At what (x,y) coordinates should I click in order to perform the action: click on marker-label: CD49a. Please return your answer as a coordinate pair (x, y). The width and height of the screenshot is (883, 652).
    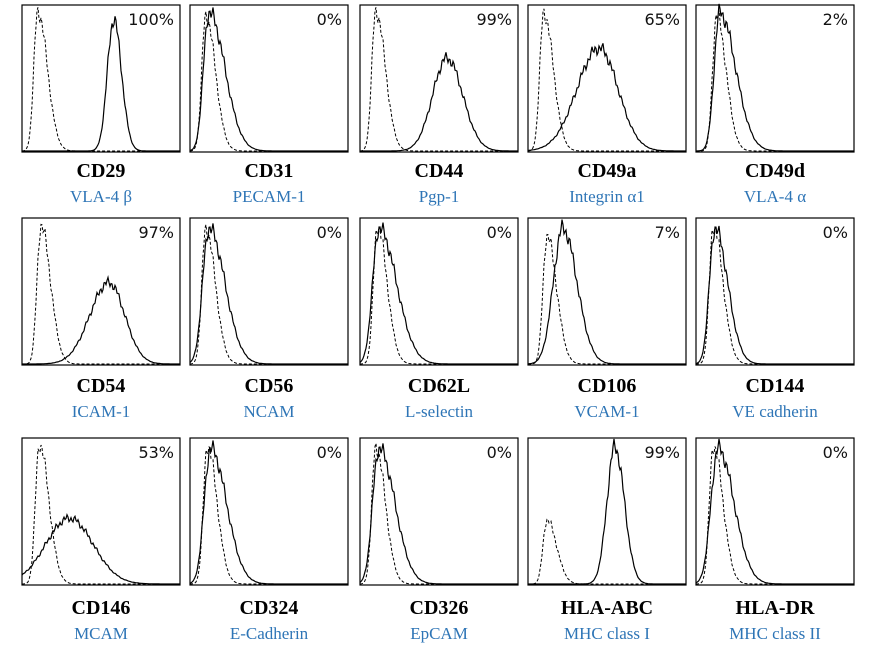
    Looking at the image, I should click on (607, 171).